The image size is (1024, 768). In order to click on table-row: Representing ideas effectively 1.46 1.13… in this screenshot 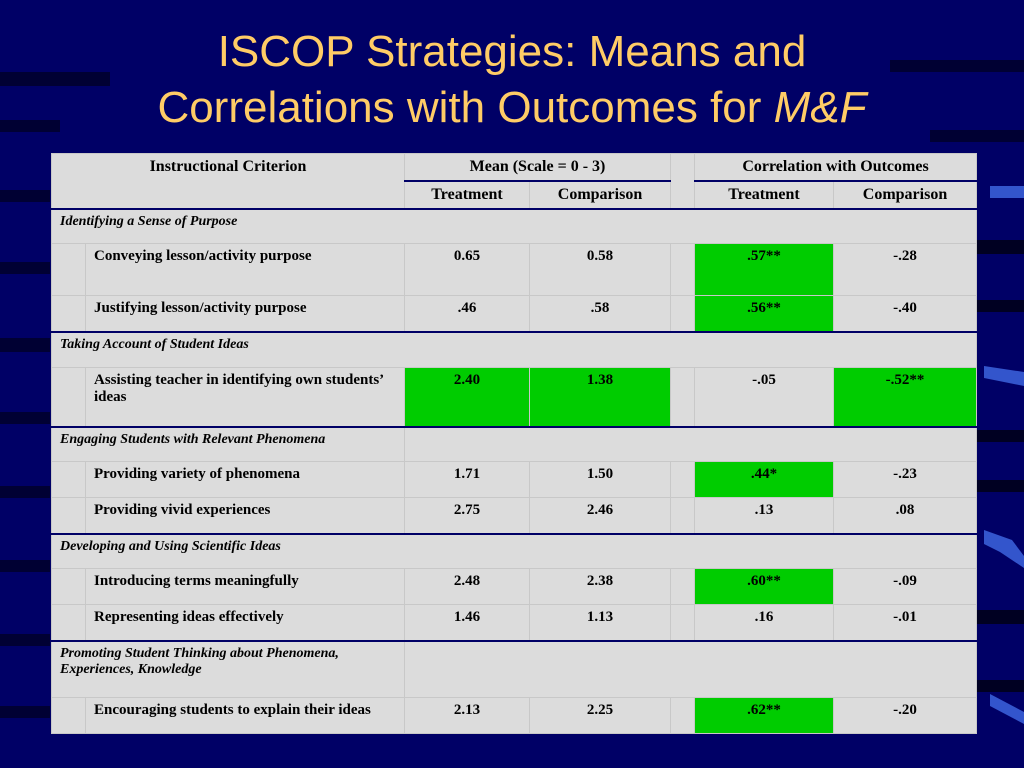, I will do `click(514, 623)`.